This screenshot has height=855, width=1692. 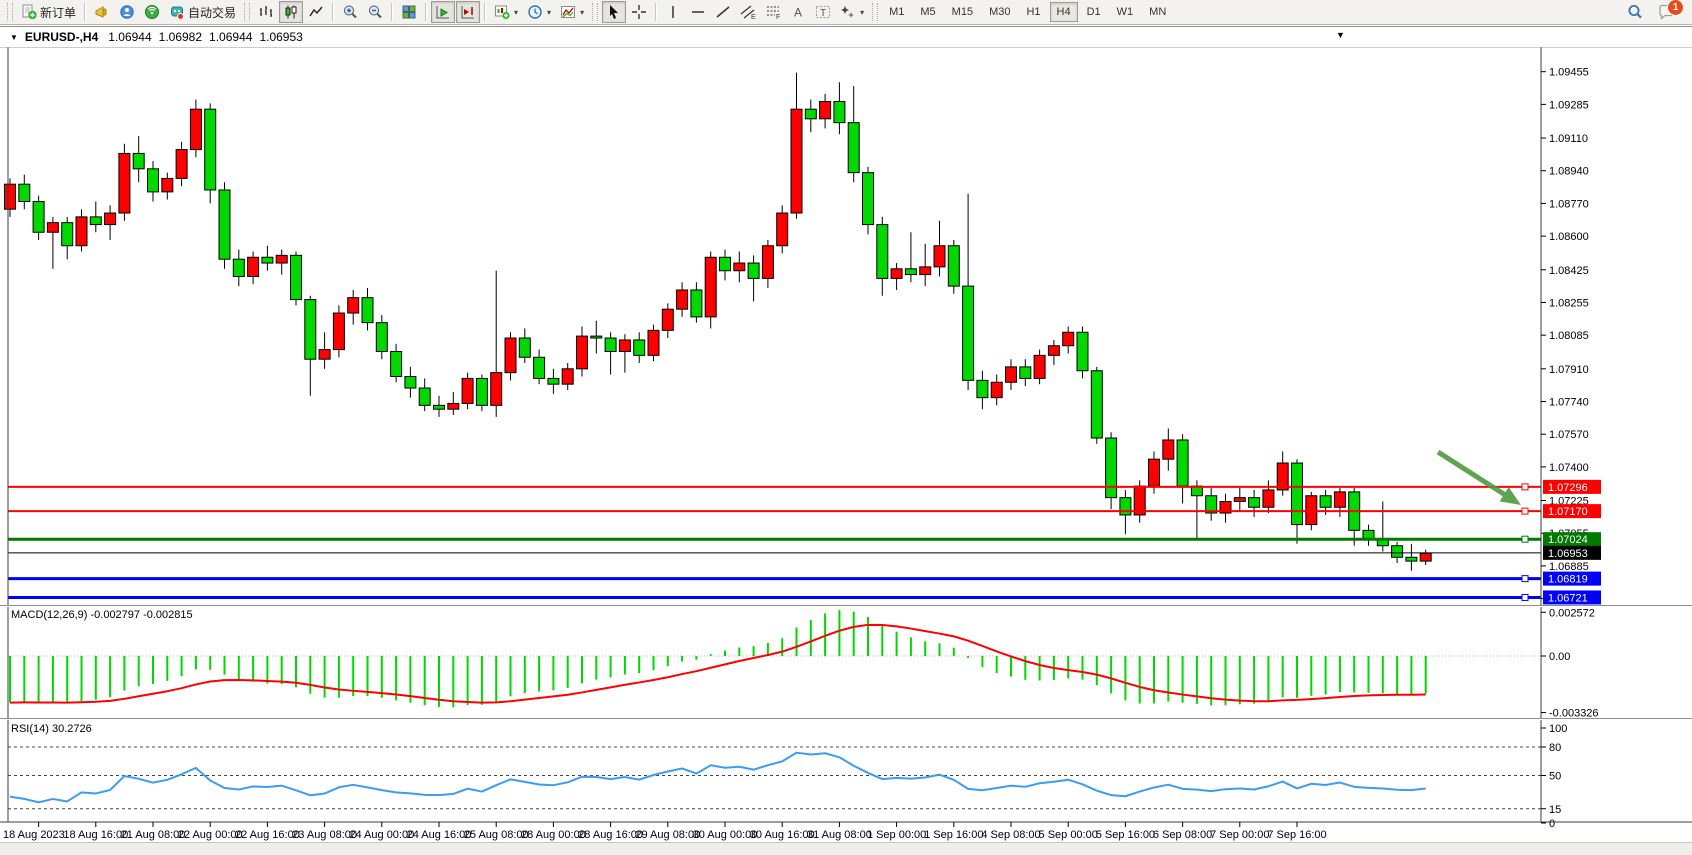 I want to click on auto-scroll-button, so click(x=443, y=12).